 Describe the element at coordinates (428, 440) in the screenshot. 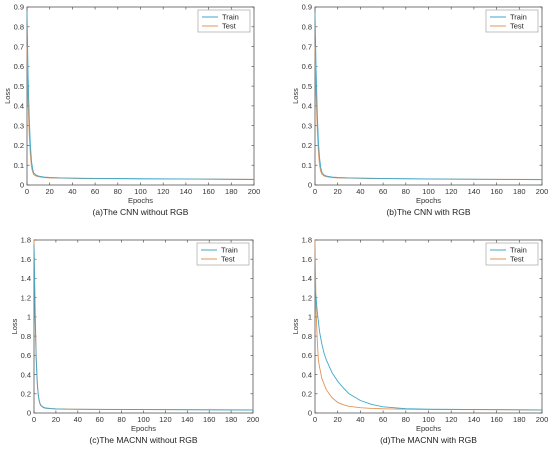

I see `chart-caption: (d)The MACNN with RGB` at that location.